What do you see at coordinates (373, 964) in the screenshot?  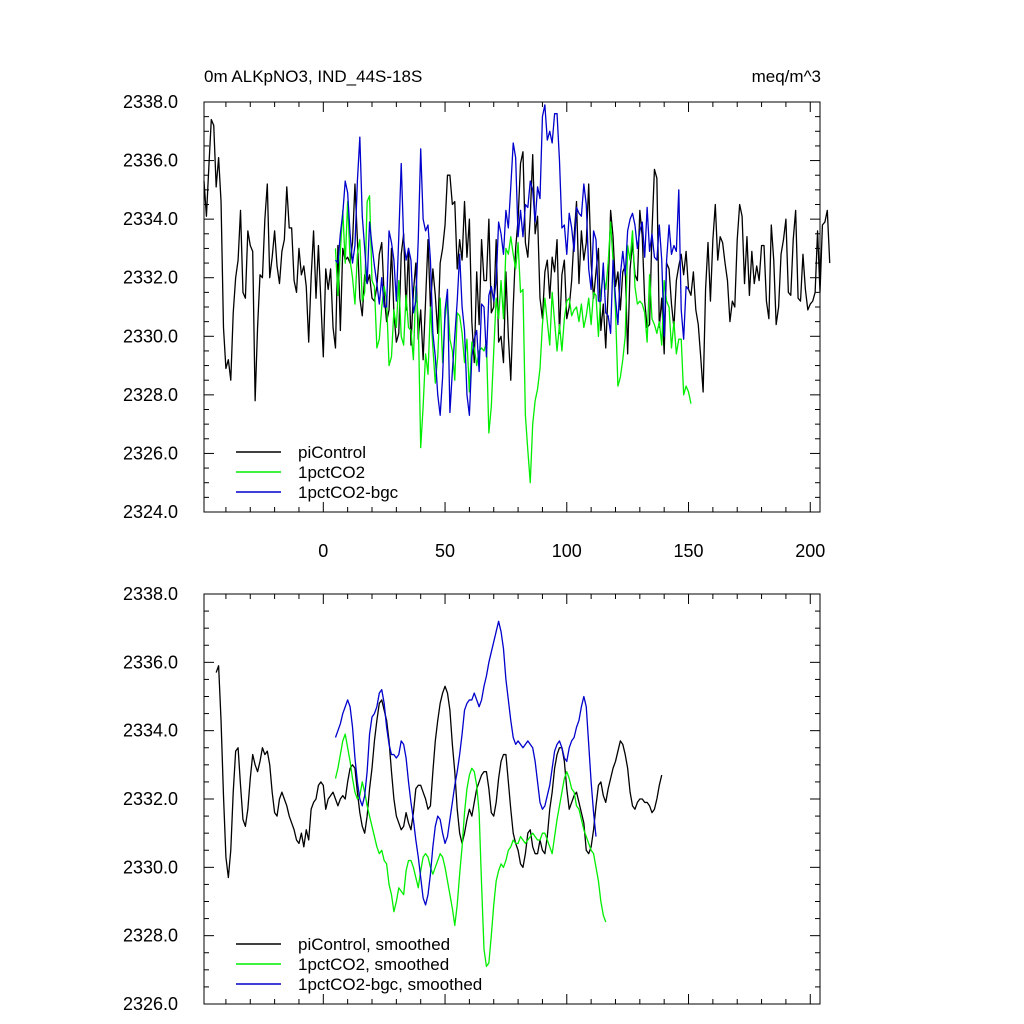 I see `legend-label-2: 1pctCO2, smoothed` at bounding box center [373, 964].